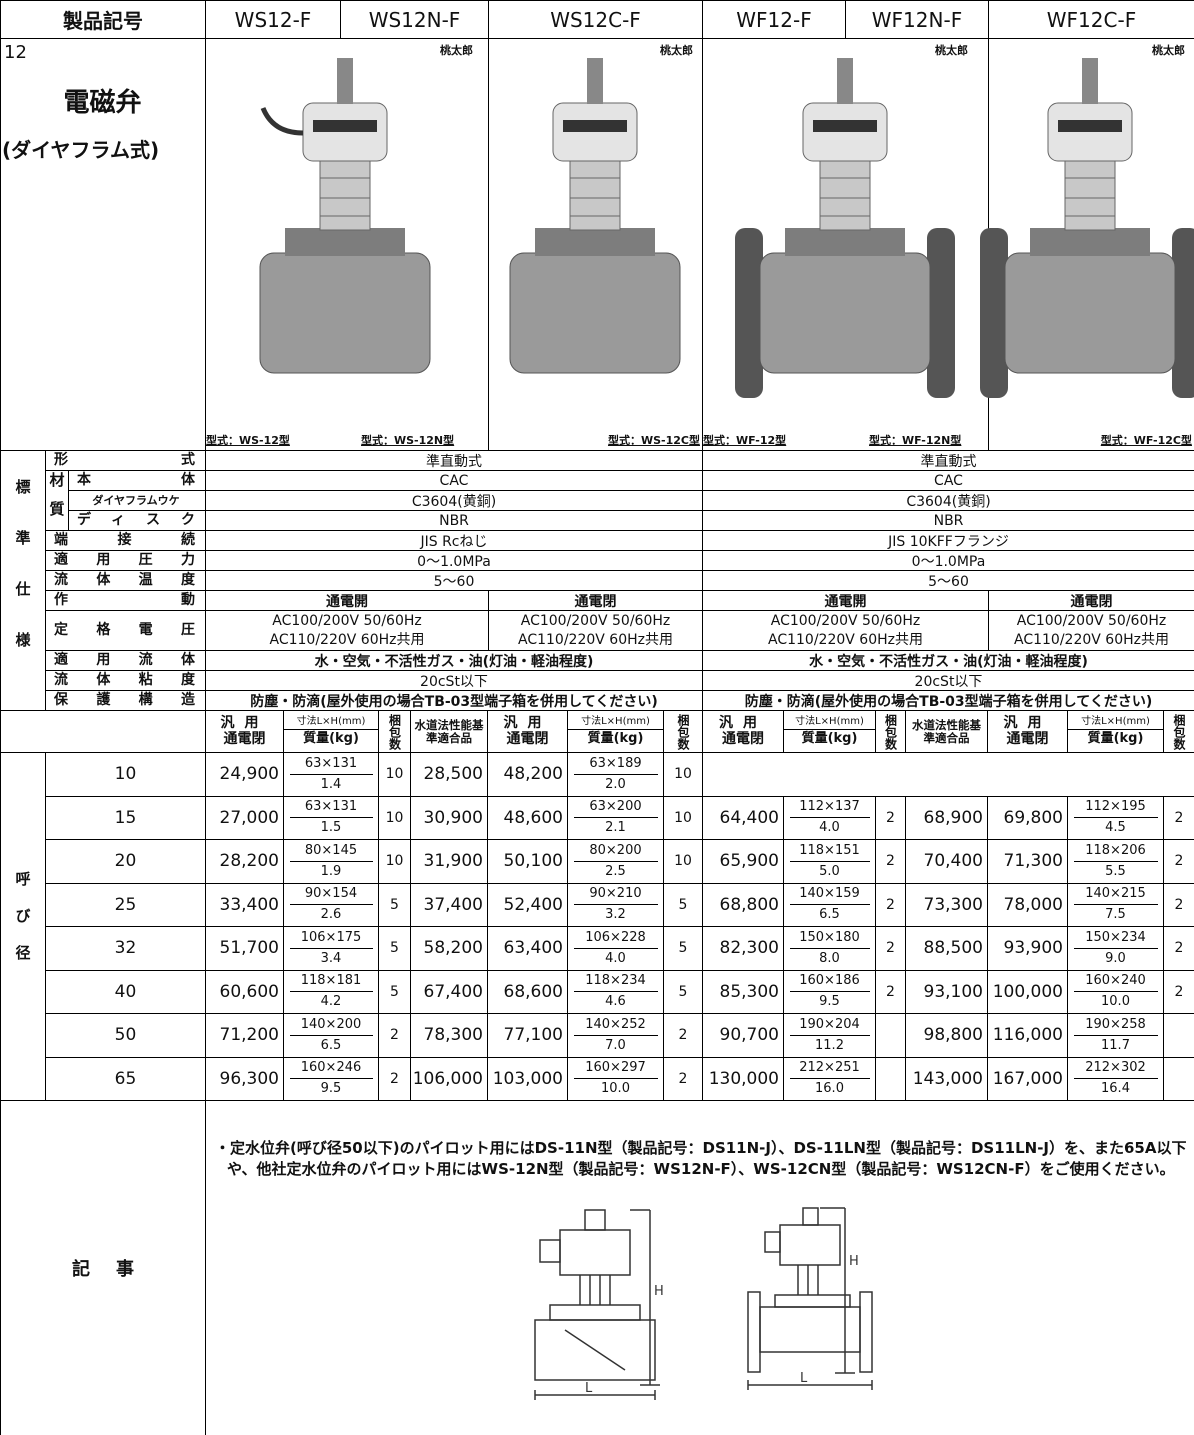  I want to click on dimensions: 90×154, so click(331, 895).